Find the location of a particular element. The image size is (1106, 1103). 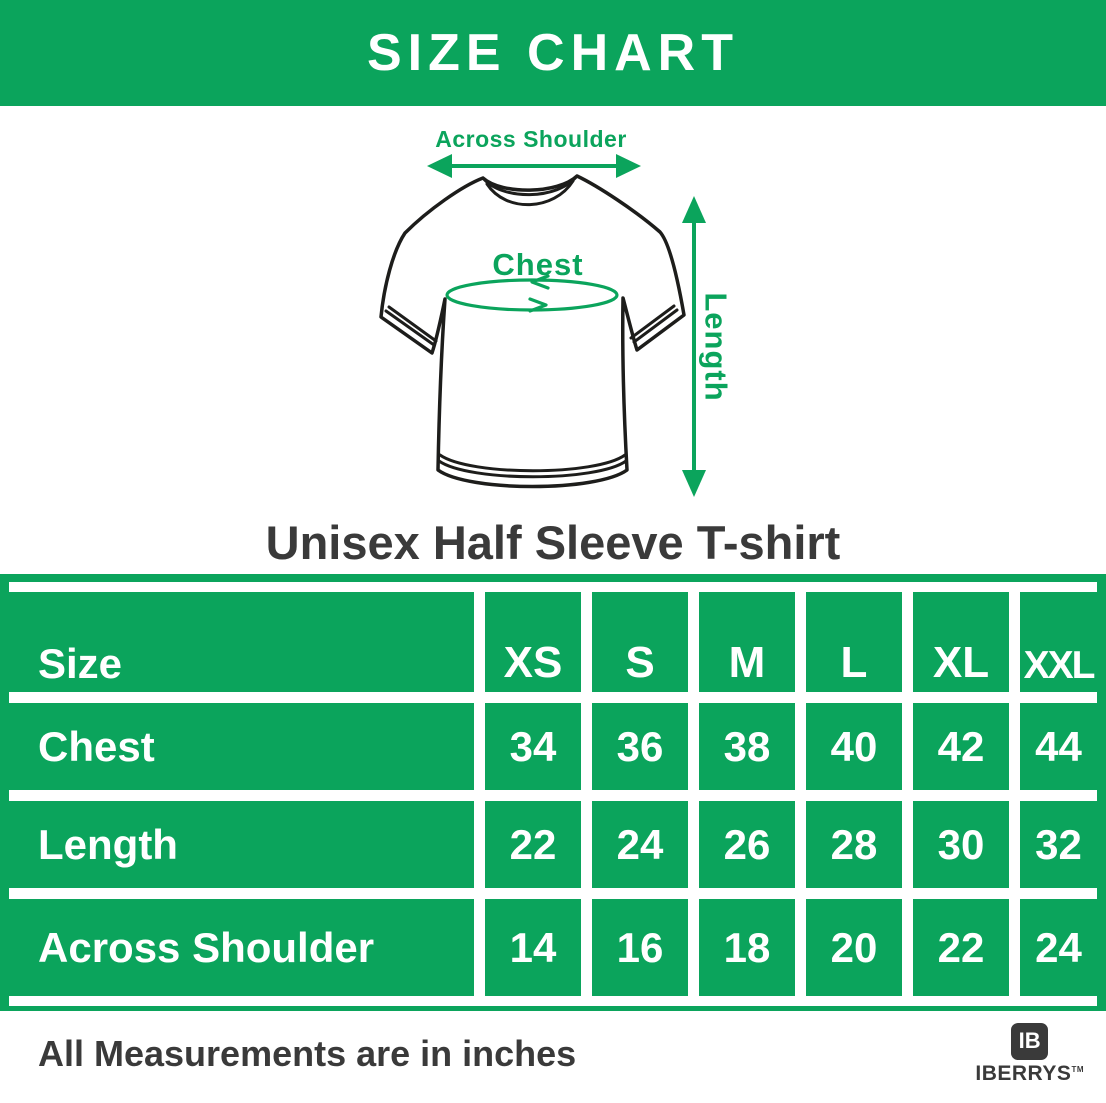

across-shoulder-m: 18 is located at coordinates (747, 947).